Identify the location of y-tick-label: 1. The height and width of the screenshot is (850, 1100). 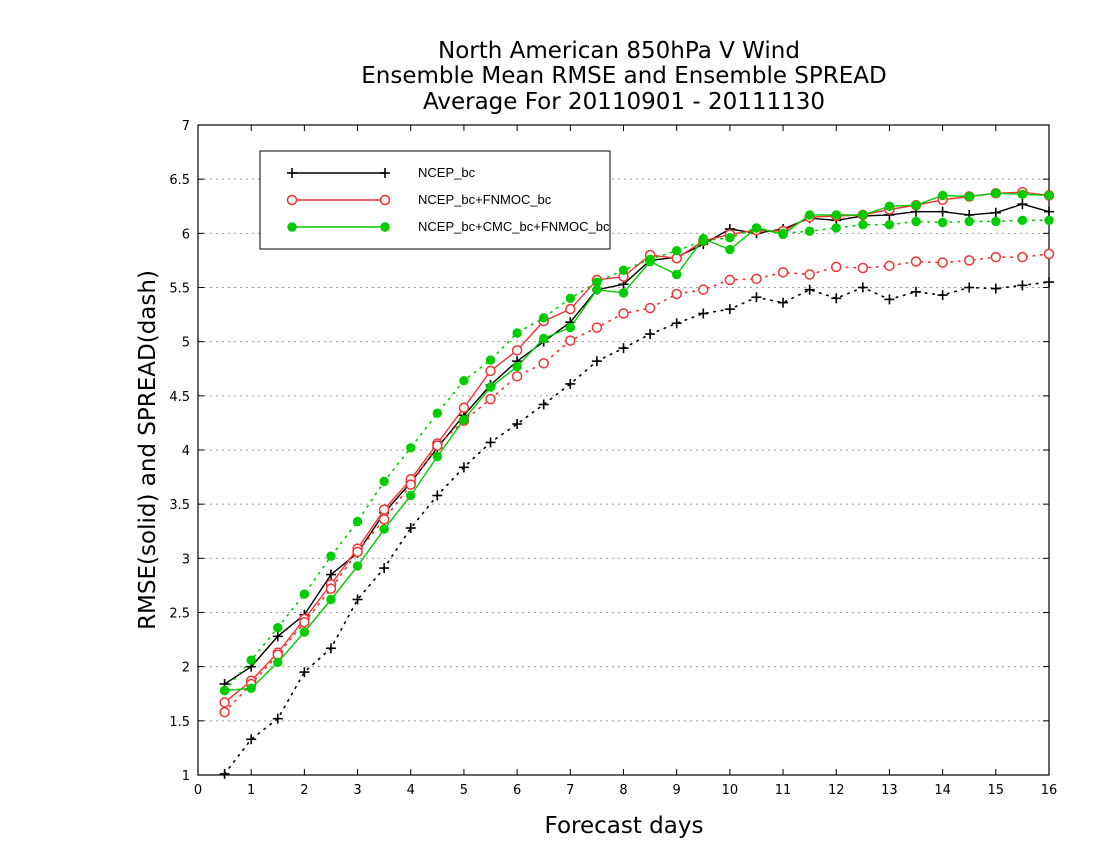
(186, 776).